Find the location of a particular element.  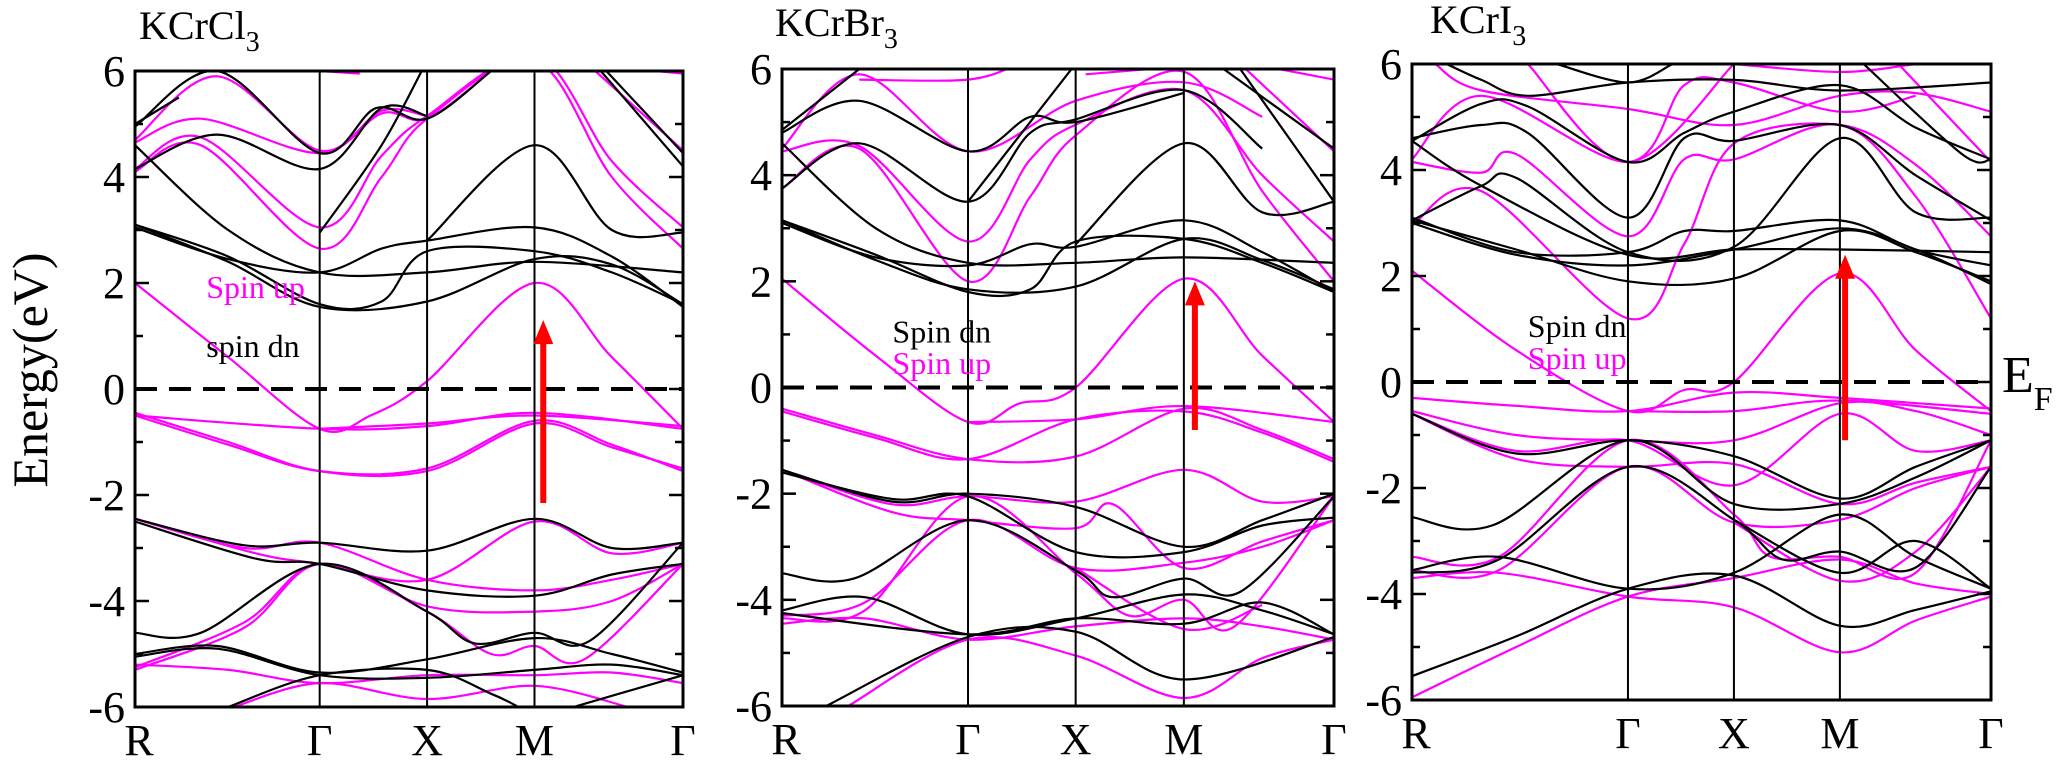

title-main: KCrCl is located at coordinates (192, 25).